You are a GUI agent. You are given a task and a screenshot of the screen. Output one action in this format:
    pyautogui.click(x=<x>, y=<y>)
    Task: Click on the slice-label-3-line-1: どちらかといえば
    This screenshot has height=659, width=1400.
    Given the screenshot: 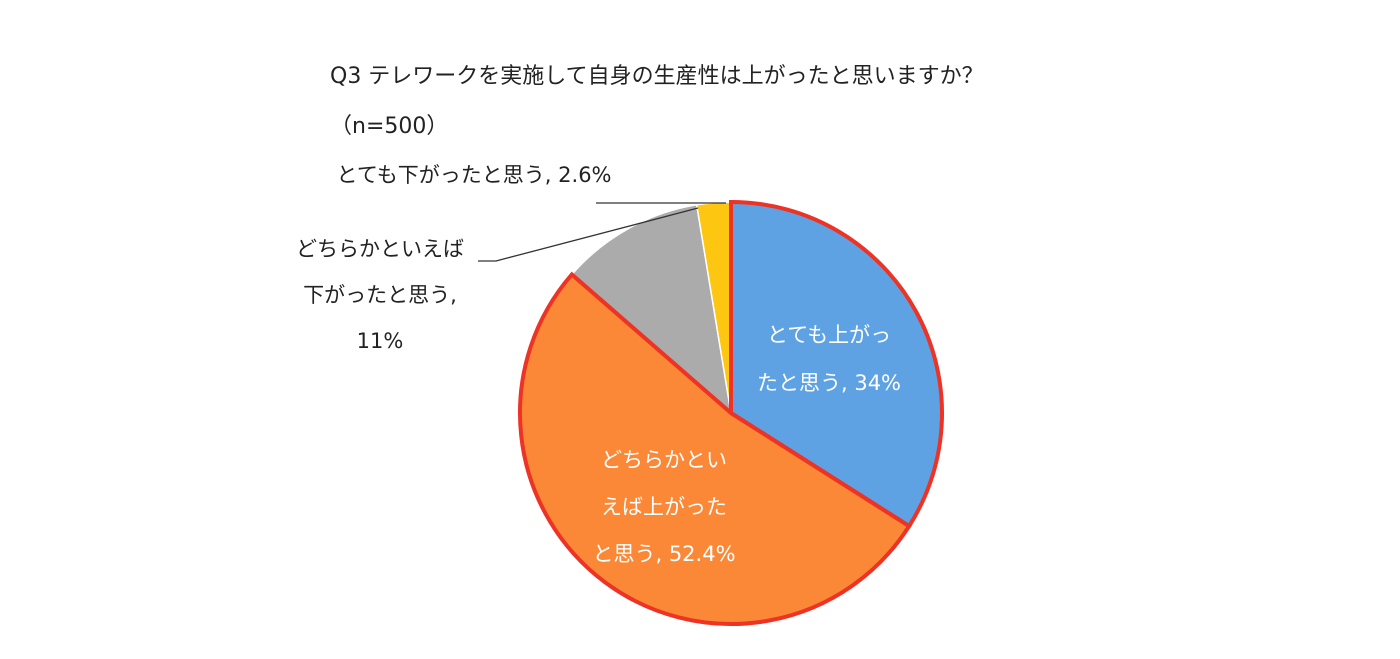 What is the action you would take?
    pyautogui.click(x=380, y=249)
    